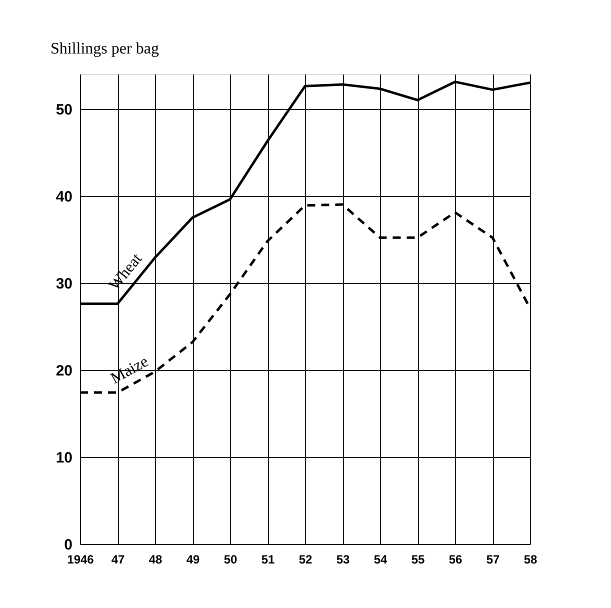  I want to click on x-tick-label: 55, so click(418, 559).